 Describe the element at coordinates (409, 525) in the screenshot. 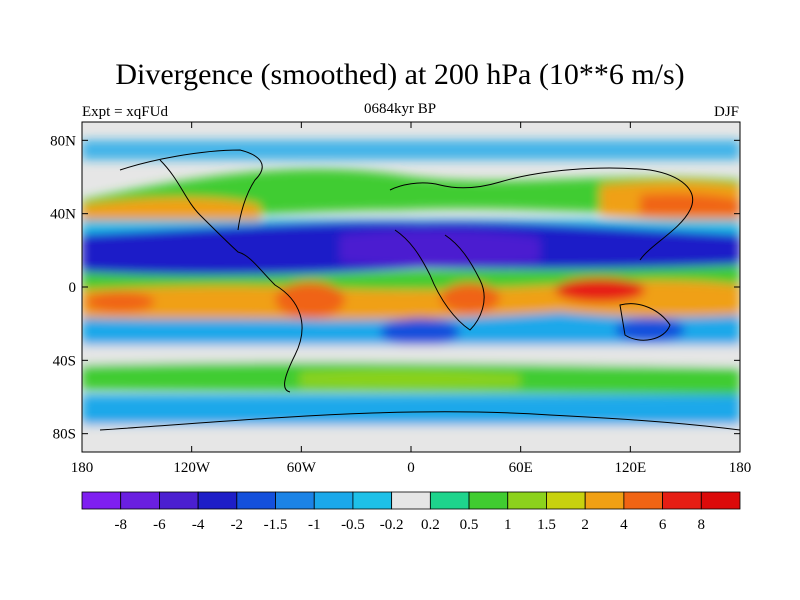

I see `colorbar-labels: -8 -6 -4 -2 -1.5 -1 -0.5 -0.2 0.2 0.5 1 1.5 2 4 6 8` at that location.